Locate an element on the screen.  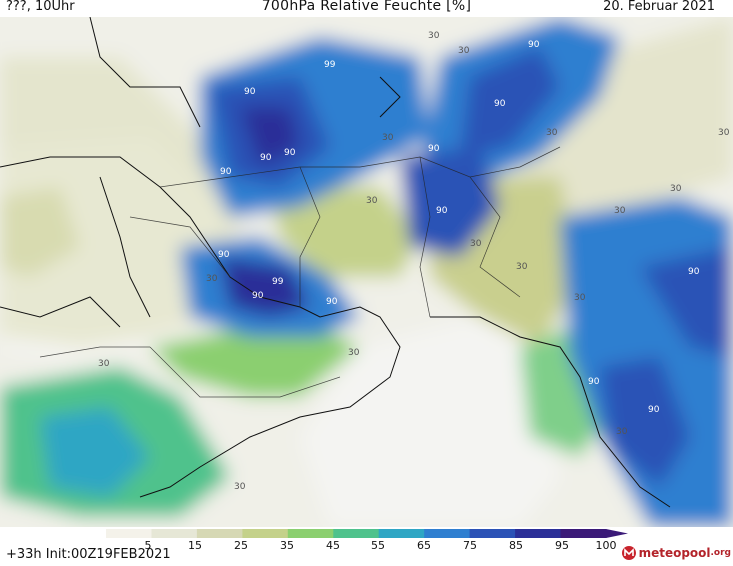
map-title: 700hPa Relative Feuchte [%] is located at coordinates (366, 7).